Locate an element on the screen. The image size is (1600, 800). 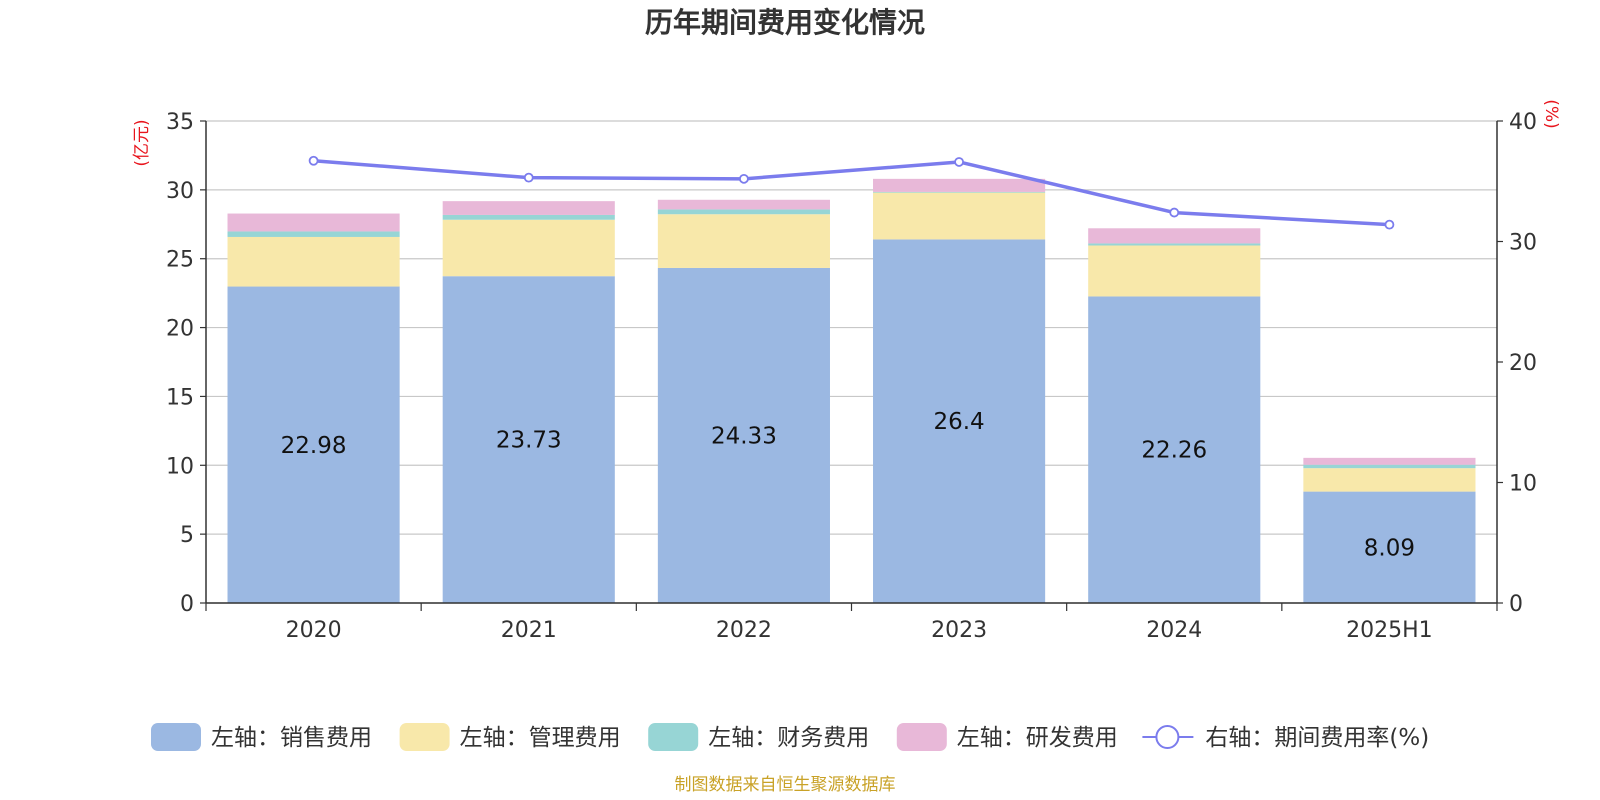
legend-marker is located at coordinates (1167, 737).